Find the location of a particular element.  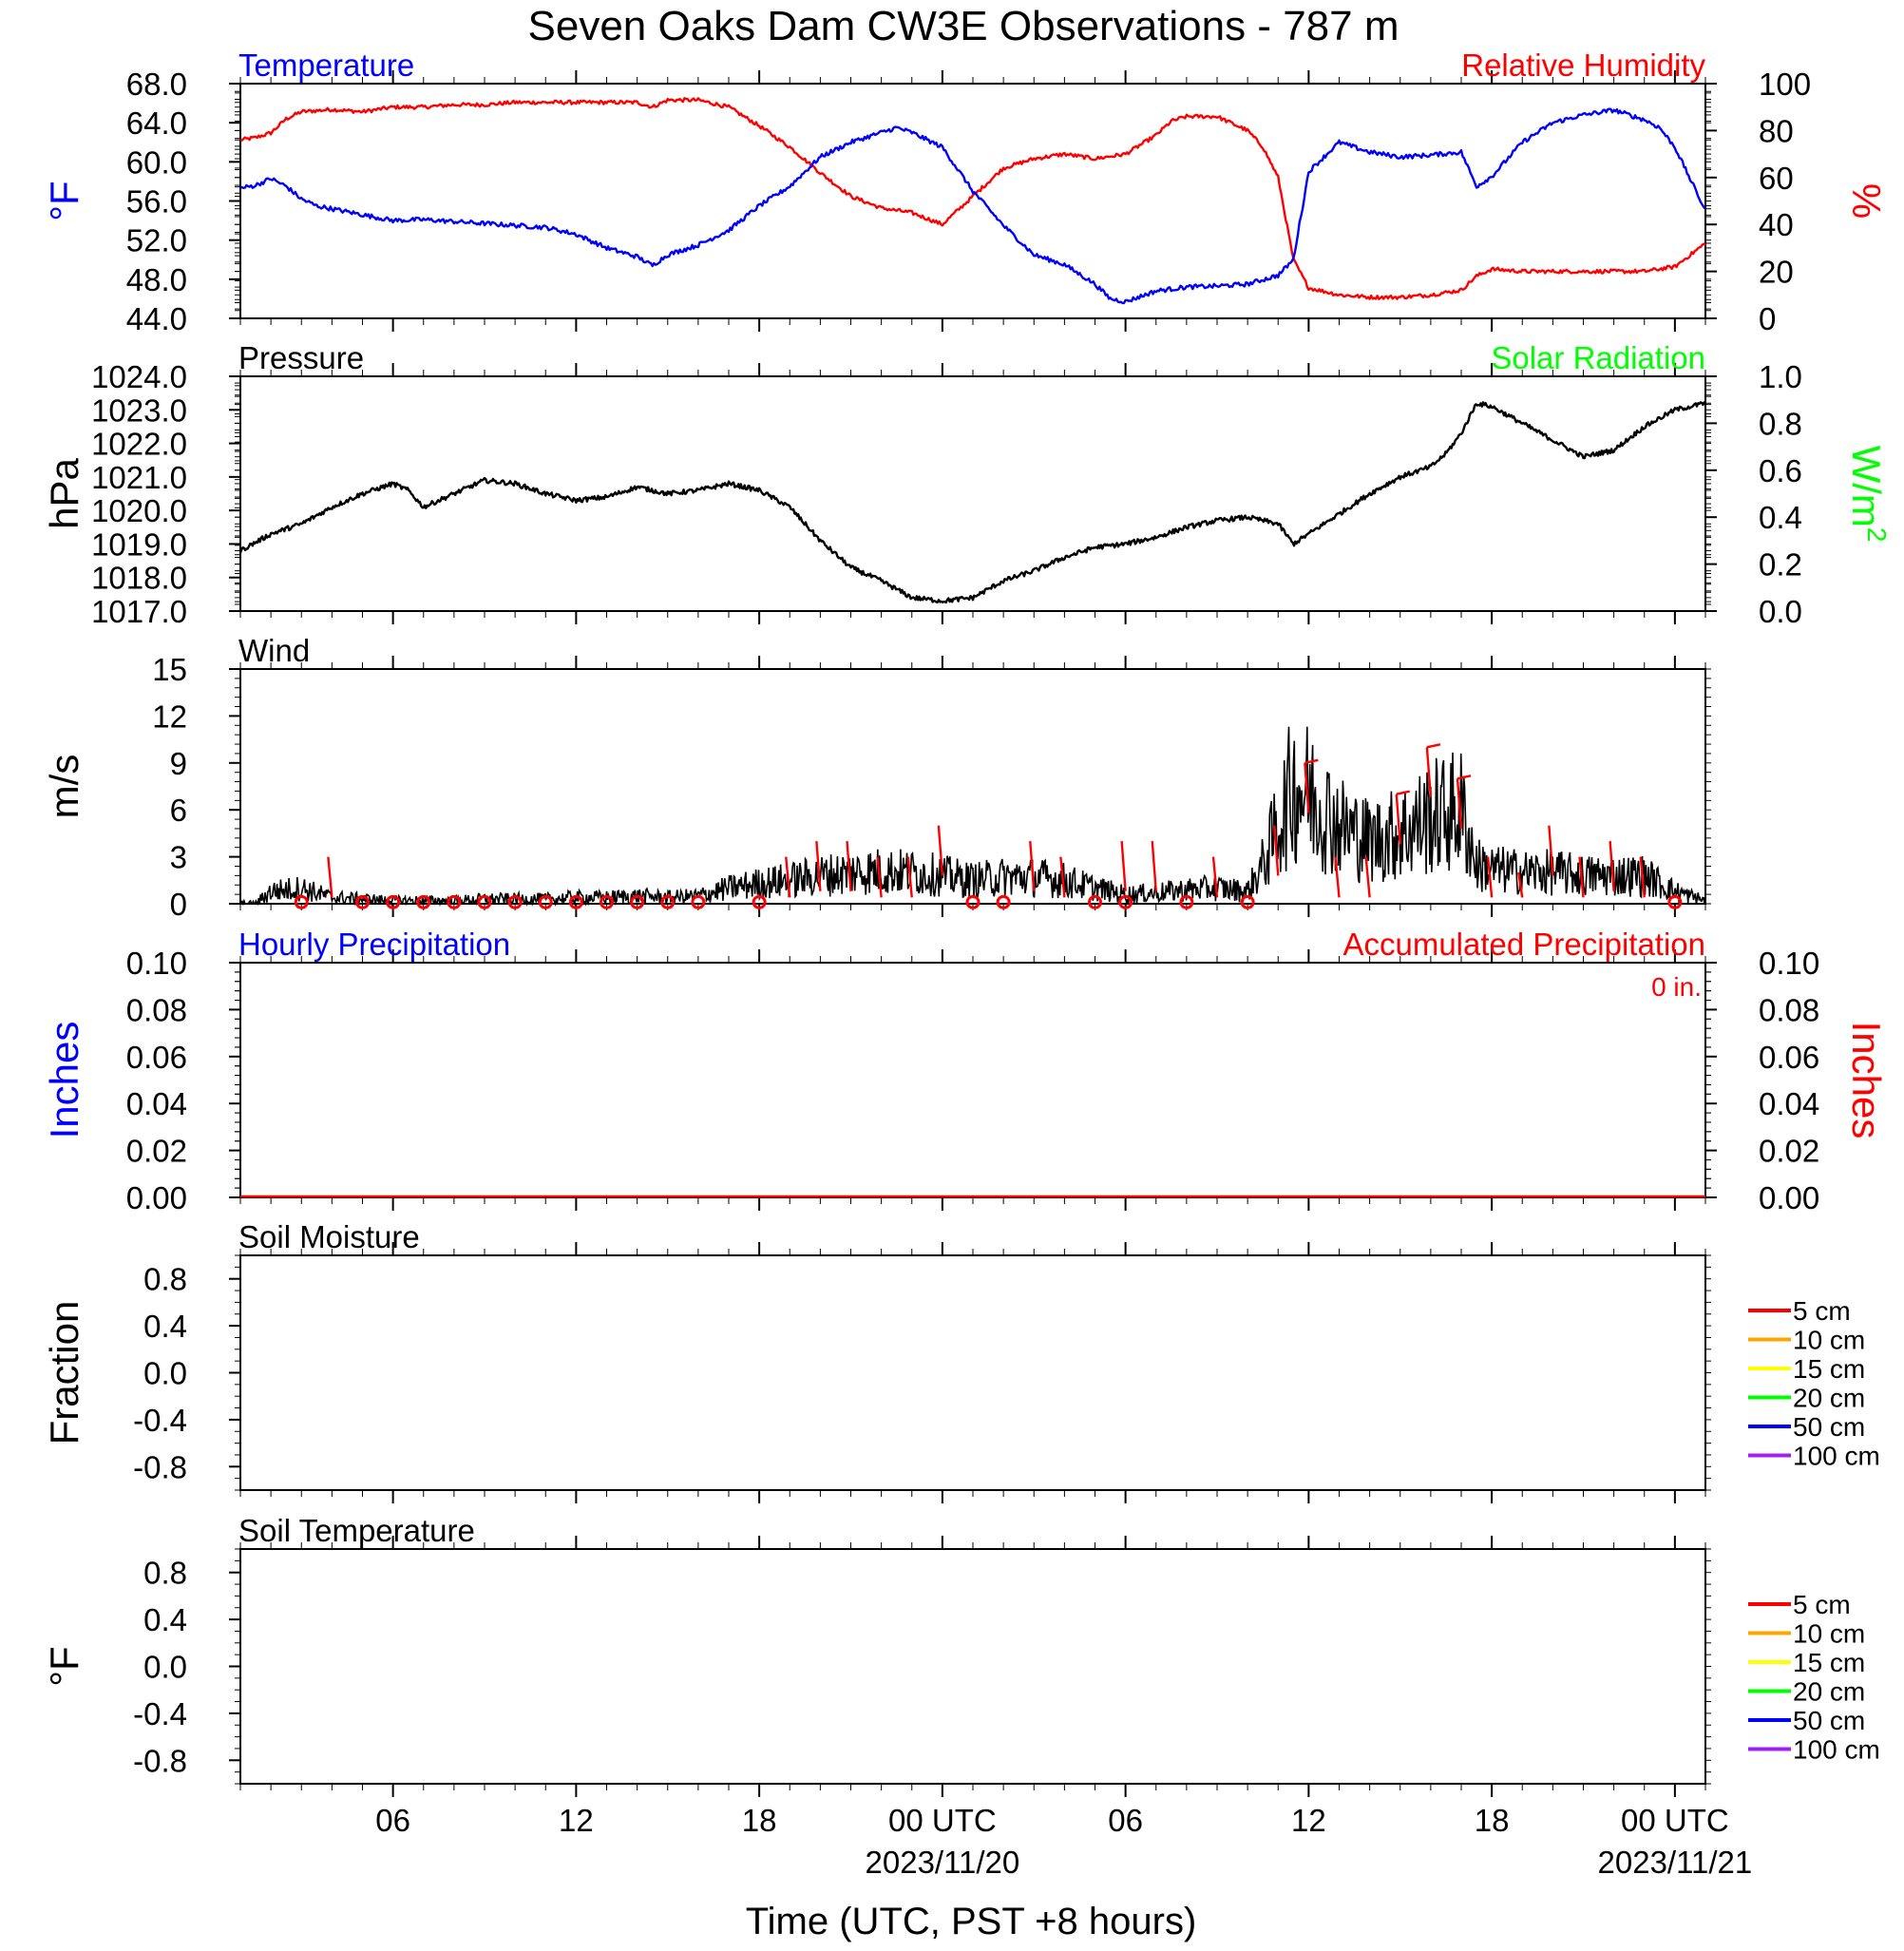

y-tick-label-left: 0.0 is located at coordinates (165, 1667).